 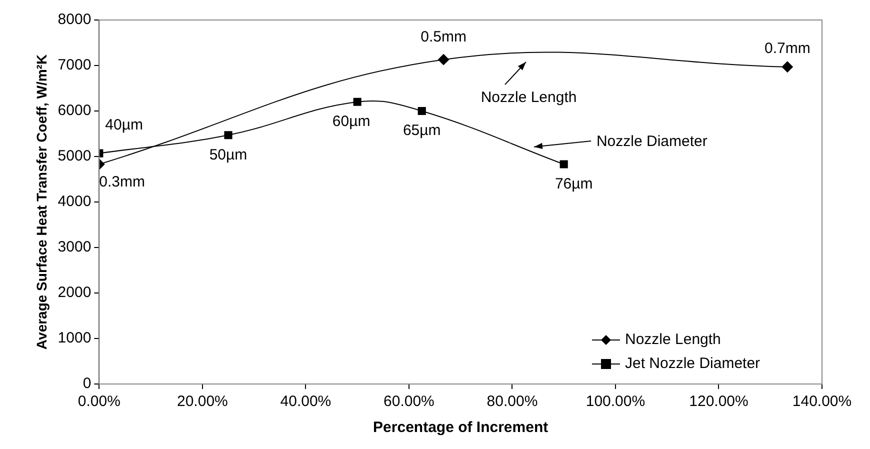 I want to click on y-tick-label: 7000, so click(x=75, y=65).